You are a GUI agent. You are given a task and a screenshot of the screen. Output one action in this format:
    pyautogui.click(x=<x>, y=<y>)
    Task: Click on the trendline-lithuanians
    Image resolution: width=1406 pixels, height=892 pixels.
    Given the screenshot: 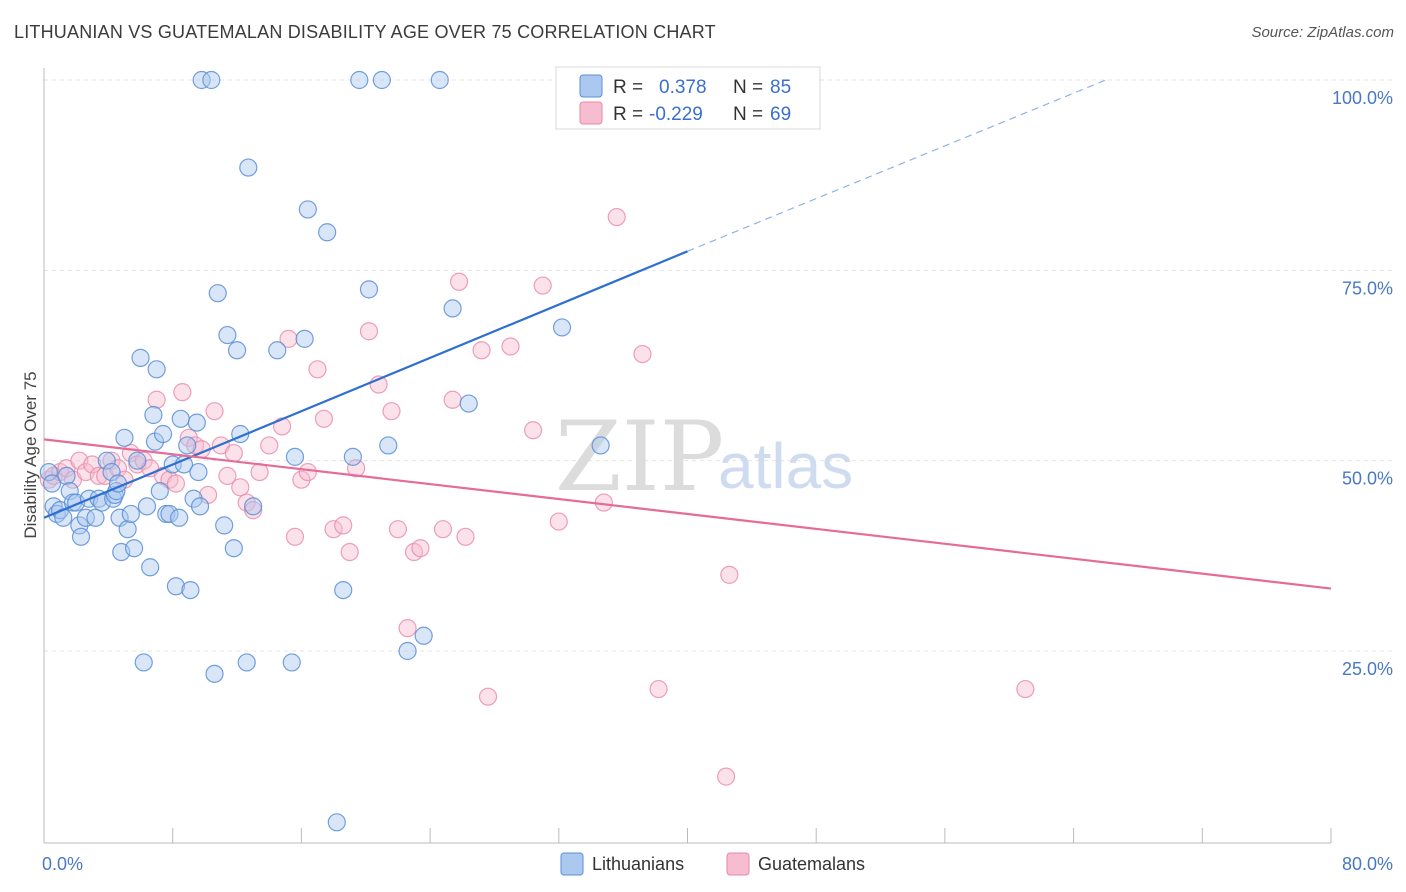 What is the action you would take?
    pyautogui.click(x=365, y=384)
    